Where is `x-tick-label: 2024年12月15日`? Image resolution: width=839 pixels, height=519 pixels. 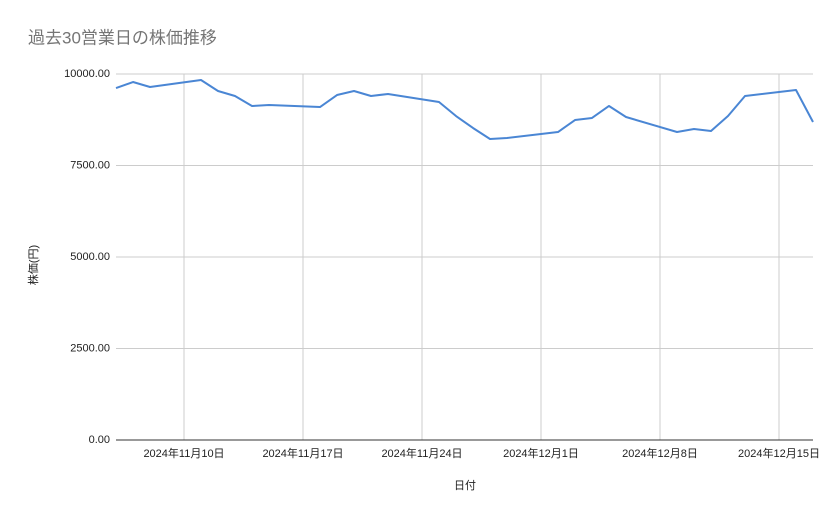
x-tick-label: 2024年12月15日 is located at coordinates (779, 453).